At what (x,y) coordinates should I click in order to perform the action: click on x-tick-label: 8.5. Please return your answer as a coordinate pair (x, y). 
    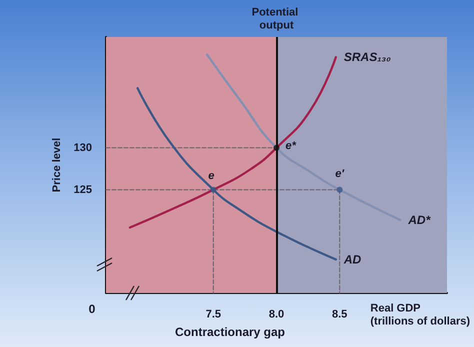
    Looking at the image, I should click on (340, 314).